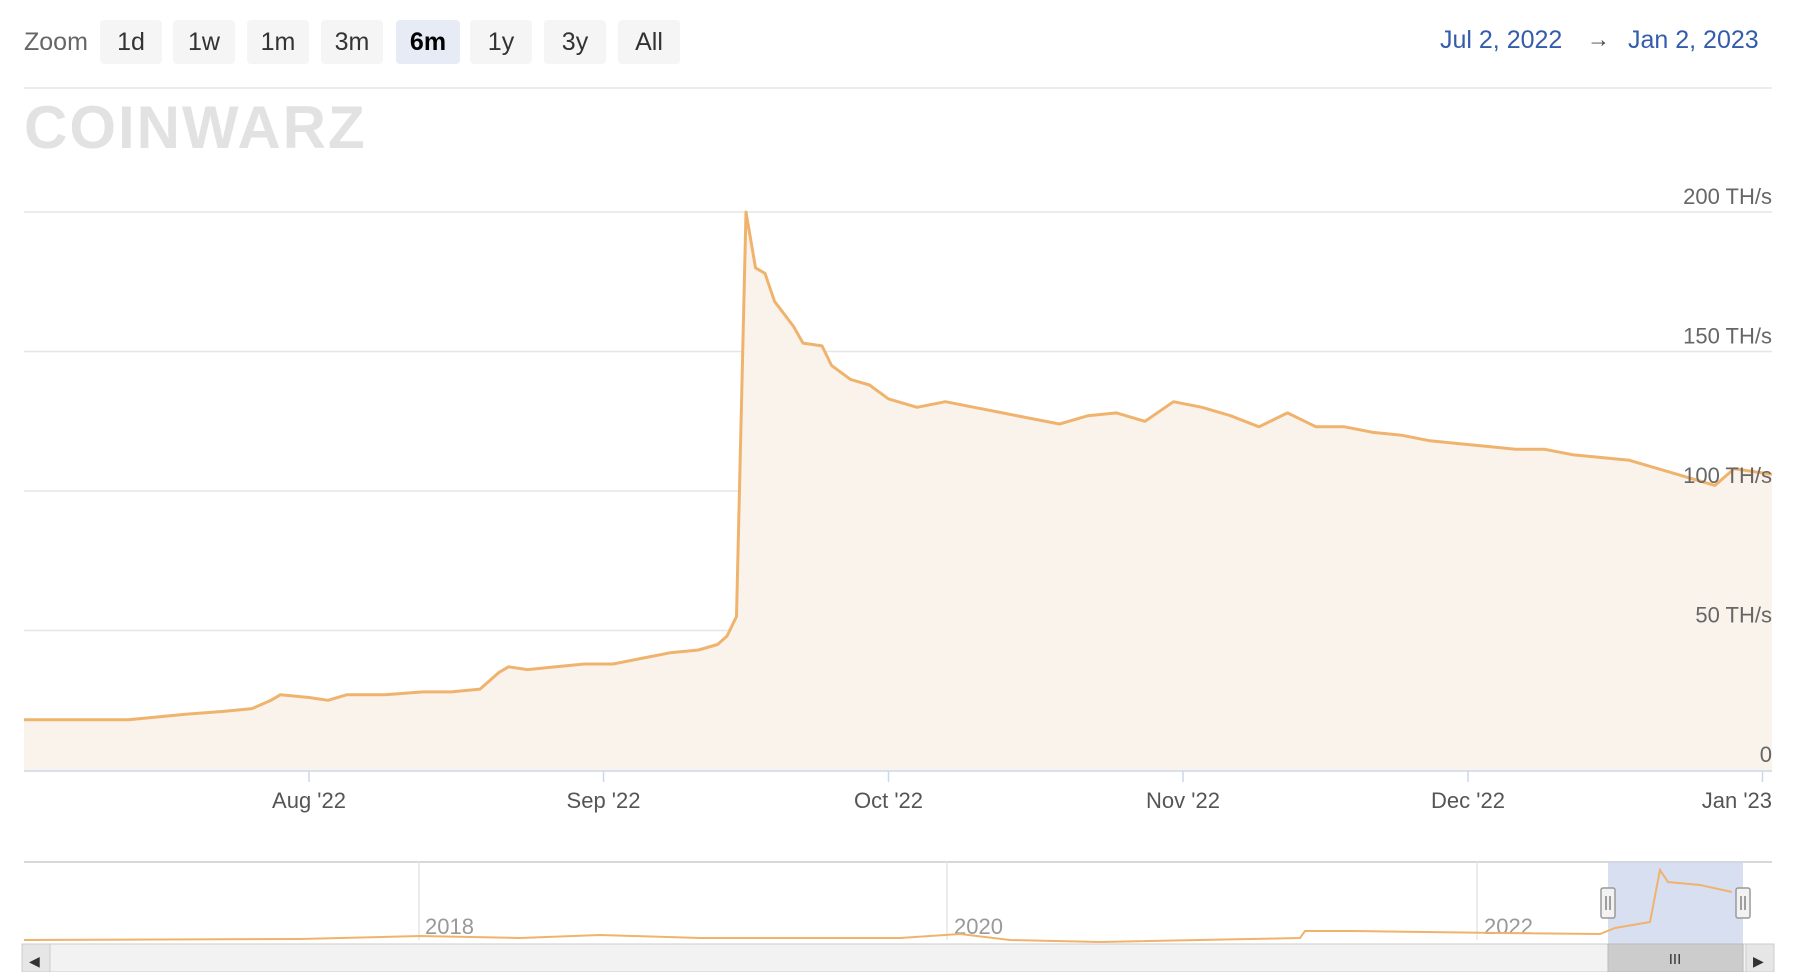 Image resolution: width=1796 pixels, height=972 pixels. Describe the element at coordinates (195, 127) in the screenshot. I see `coinwarz-logo: COINWARZ` at that location.